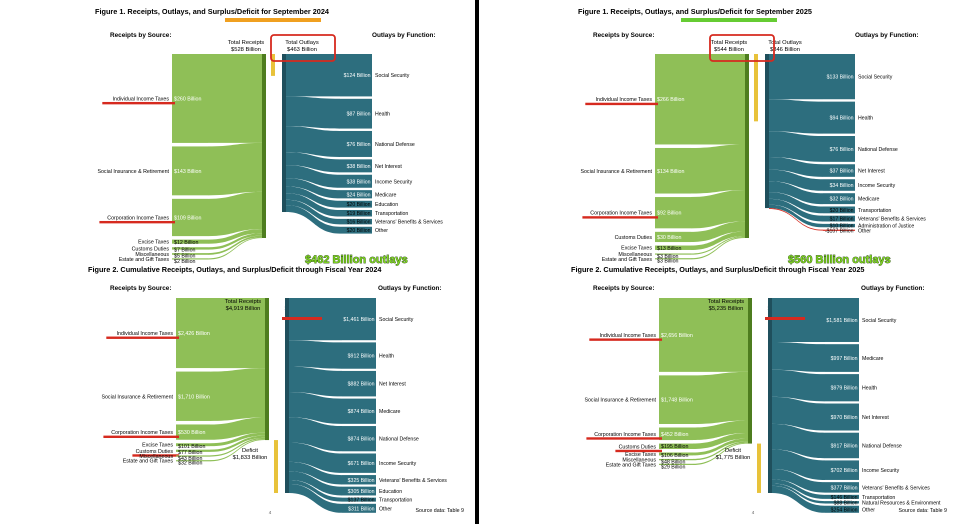 This screenshot has height=529, width=962. Describe the element at coordinates (676, 459) in the screenshot. I see `receipt-block-miscellaneous` at that location.